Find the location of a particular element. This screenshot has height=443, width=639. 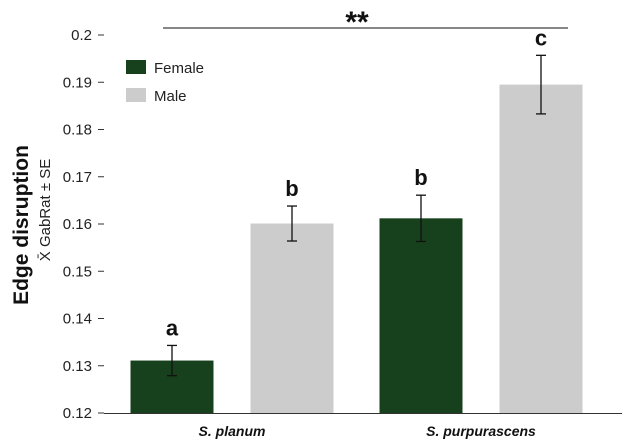

y-tick-label: 0.17 is located at coordinates (77, 177).